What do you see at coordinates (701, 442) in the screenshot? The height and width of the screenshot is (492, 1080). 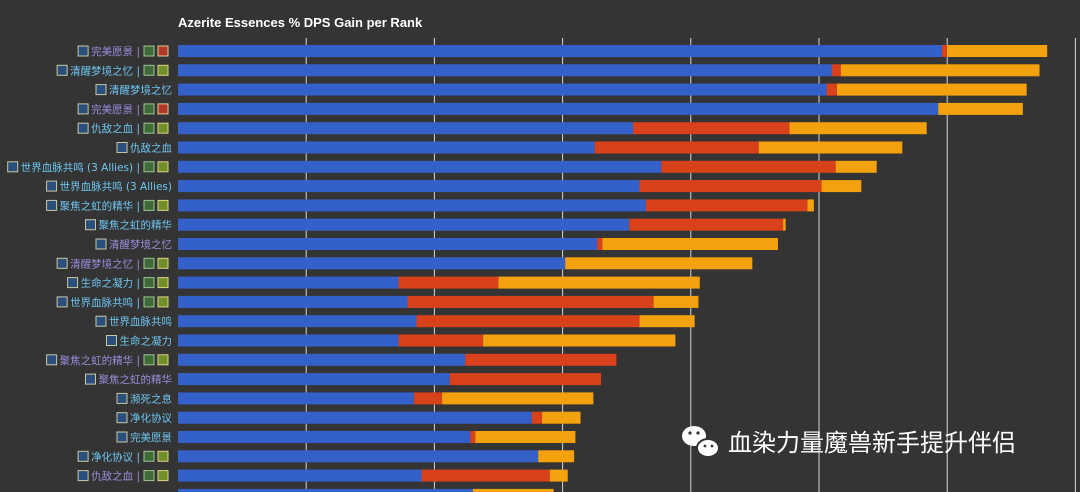 I see `wechat-icon` at bounding box center [701, 442].